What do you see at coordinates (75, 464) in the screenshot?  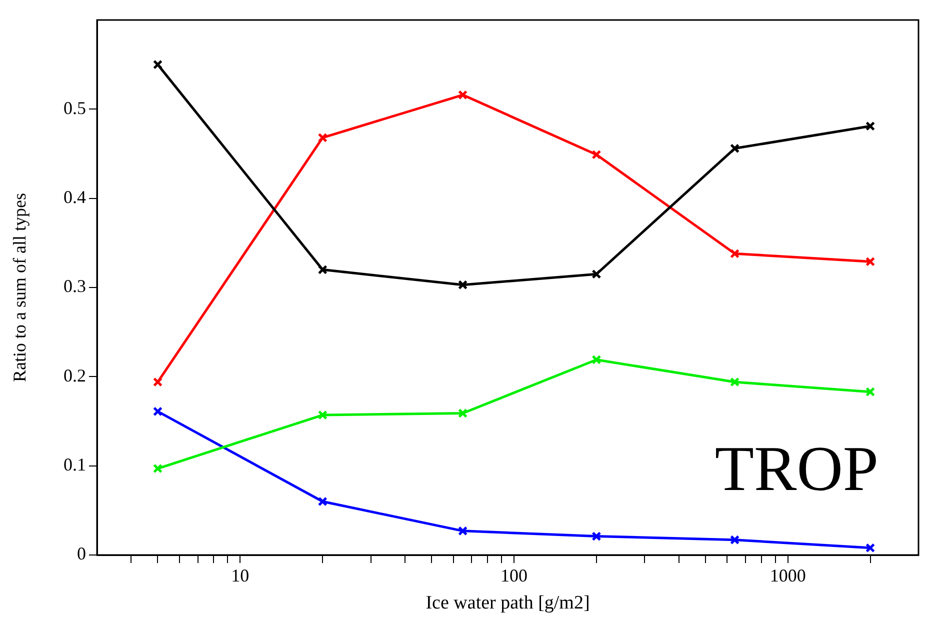 I see `y-tick-label: 0.1` at bounding box center [75, 464].